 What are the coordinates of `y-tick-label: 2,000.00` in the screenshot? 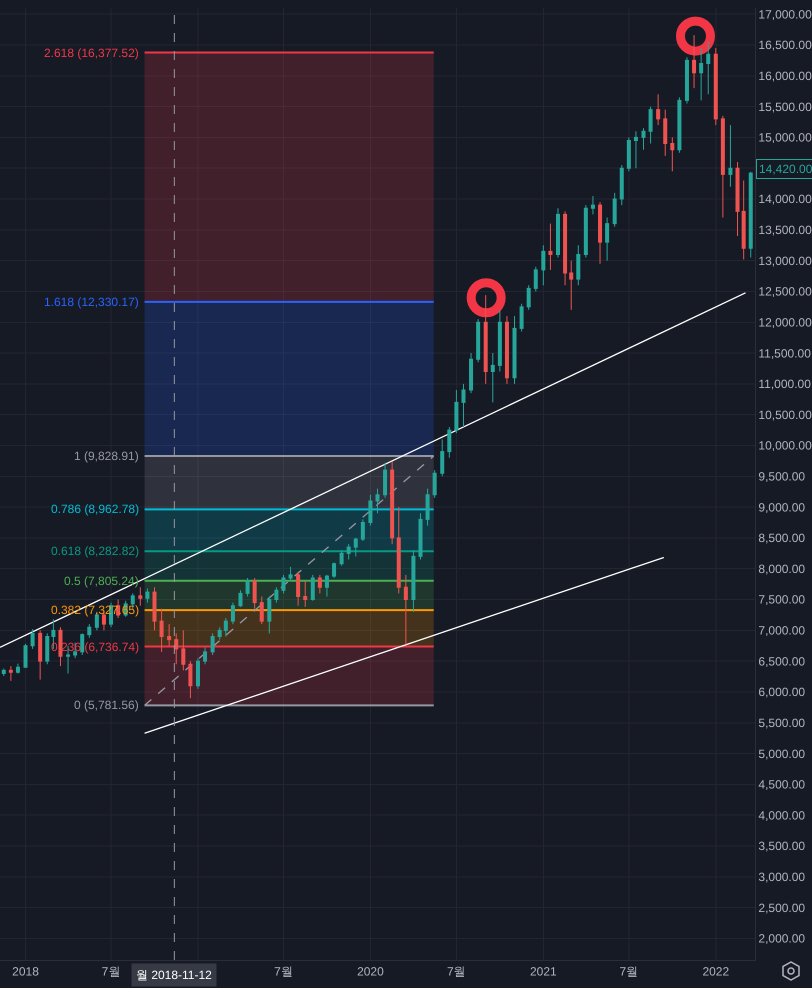 It's located at (782, 939).